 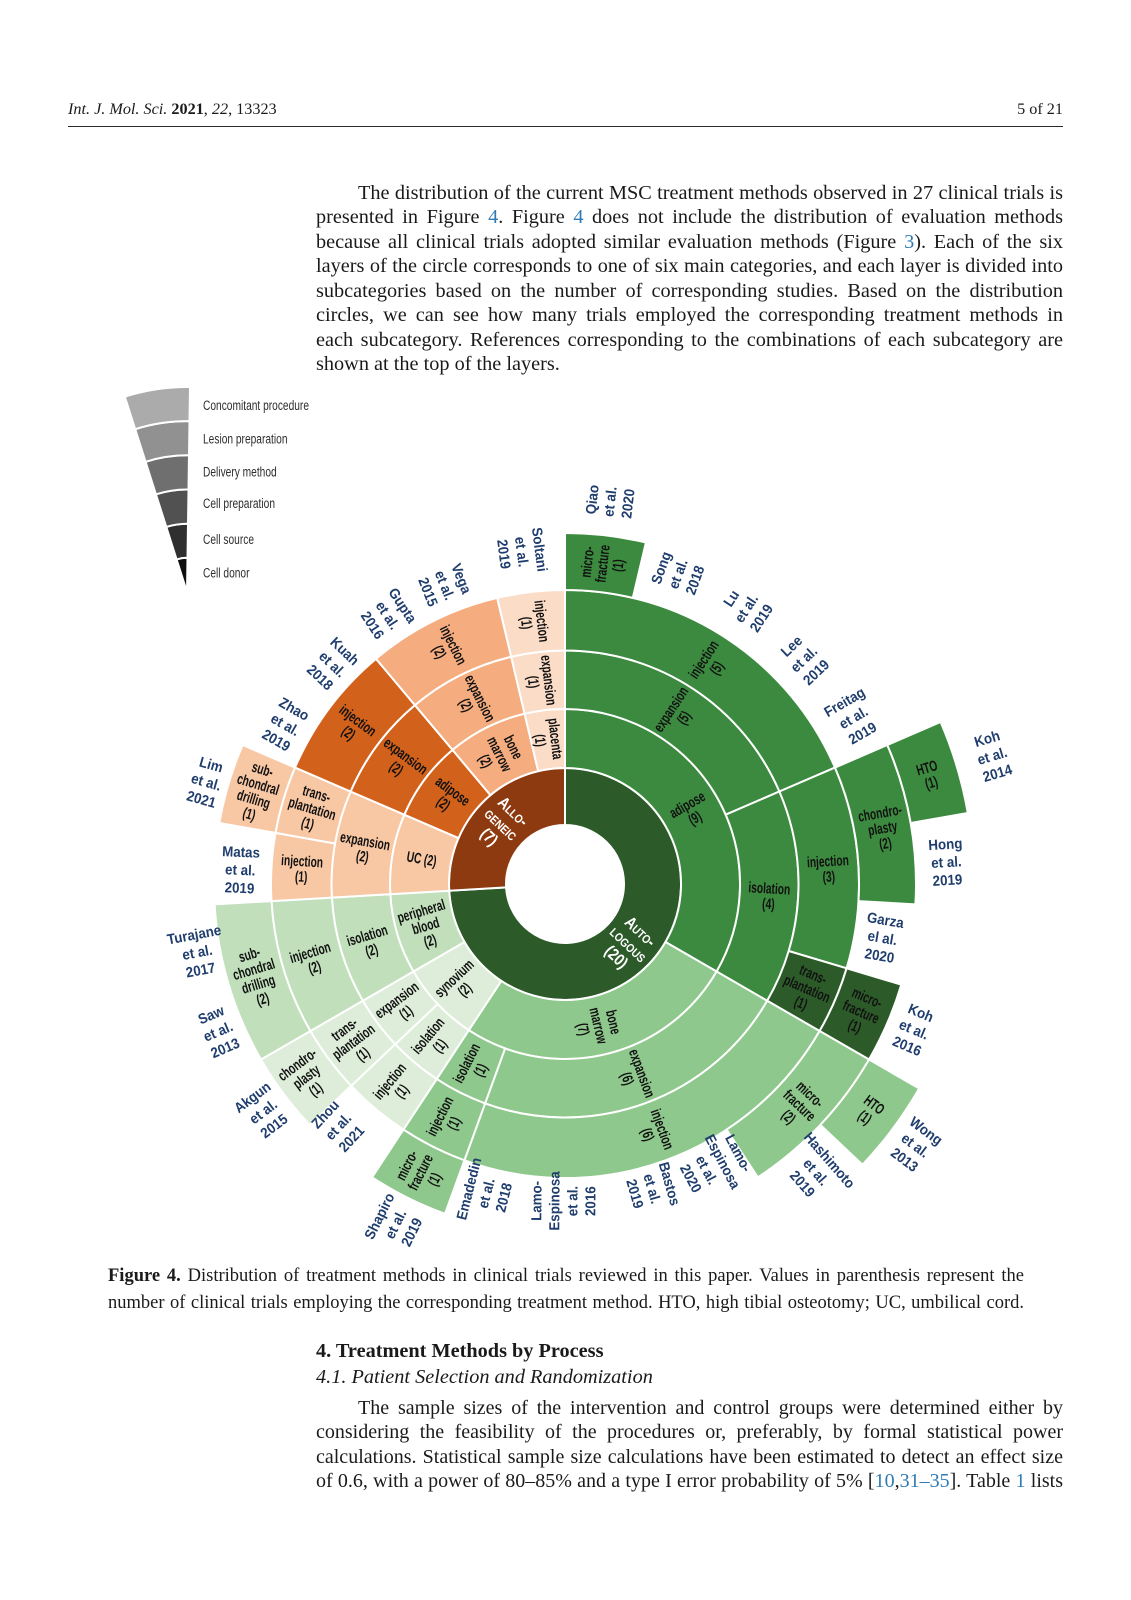 What do you see at coordinates (540, 549) in the screenshot?
I see `svg-text: Soltani` at bounding box center [540, 549].